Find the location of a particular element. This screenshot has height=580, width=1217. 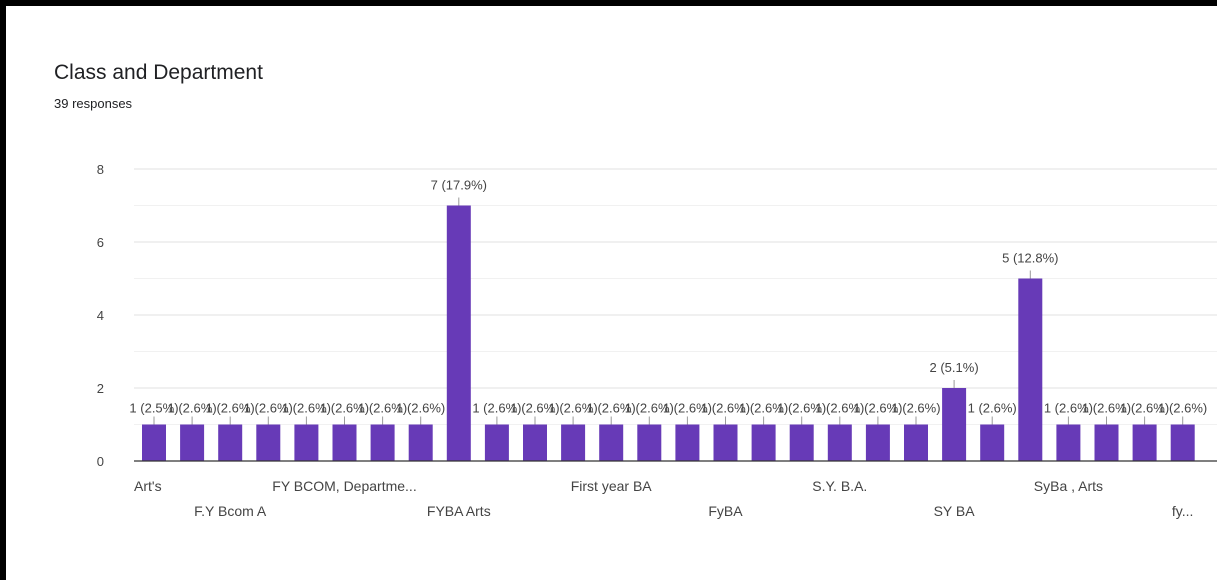

x-tick-label: First year BA is located at coordinates (612, 486).